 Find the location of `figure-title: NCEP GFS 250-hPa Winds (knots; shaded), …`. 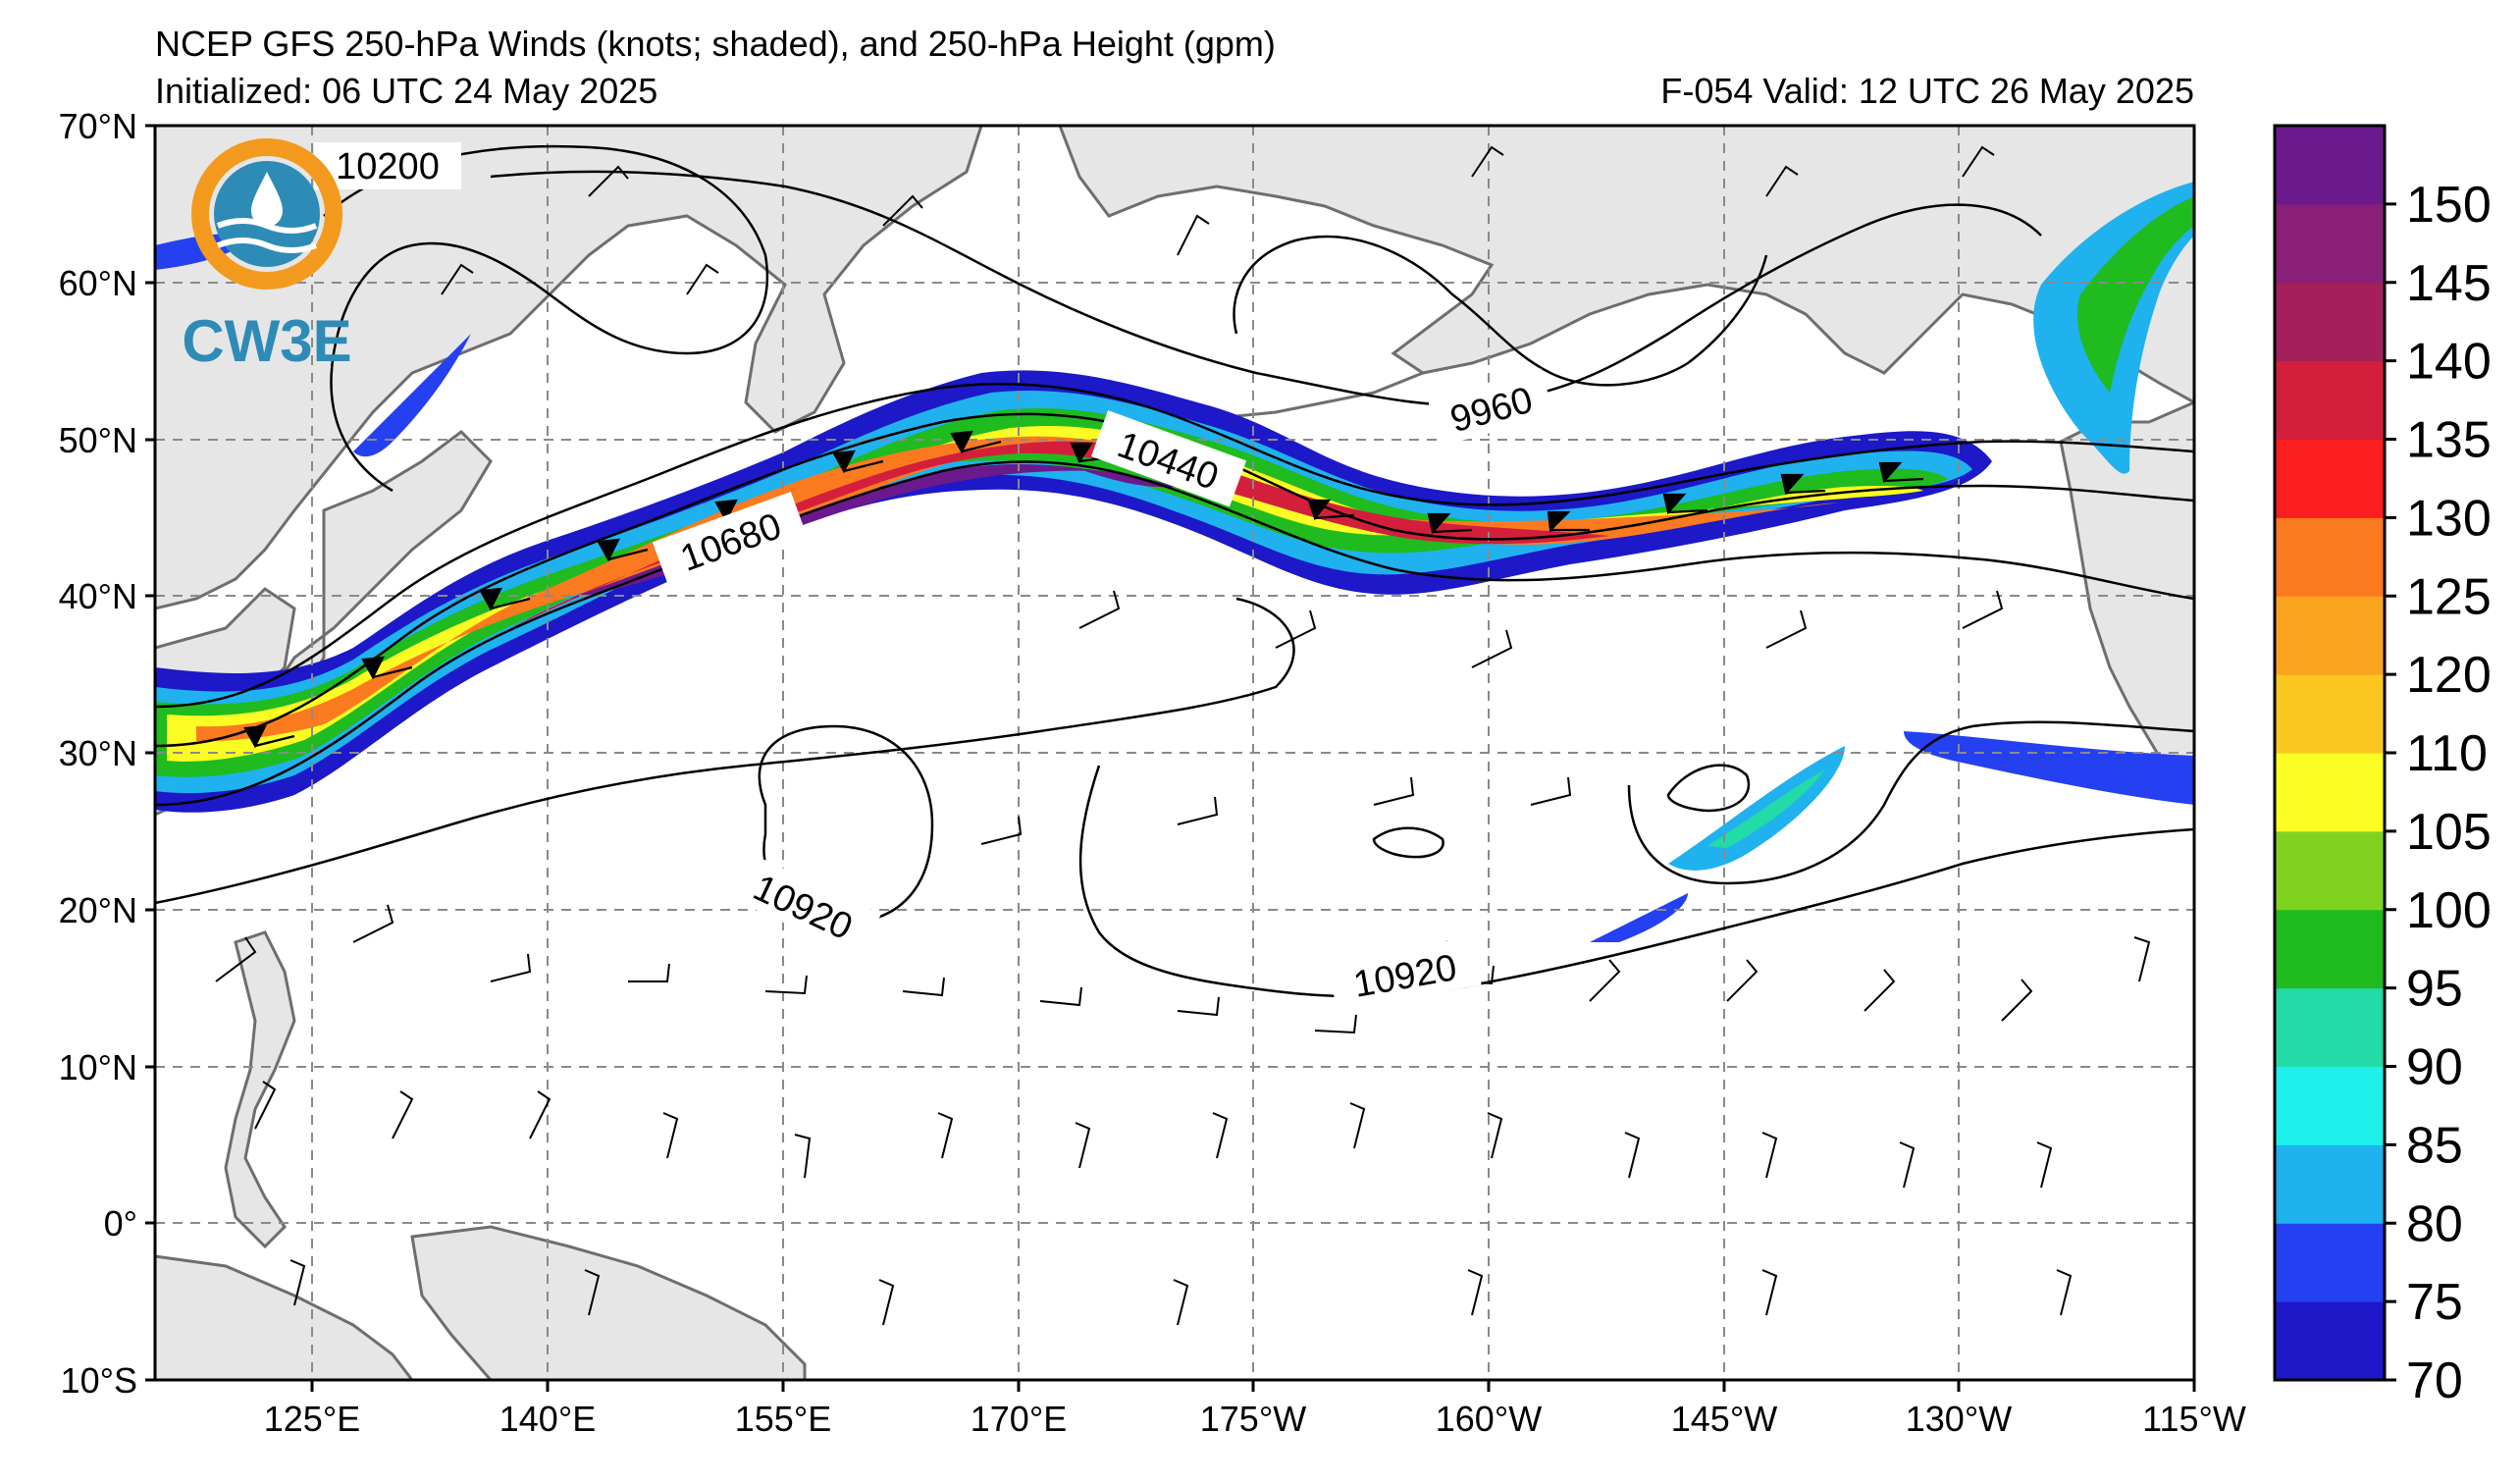

figure-title: NCEP GFS 250-hPa Winds (knots; shaded), … is located at coordinates (715, 44).